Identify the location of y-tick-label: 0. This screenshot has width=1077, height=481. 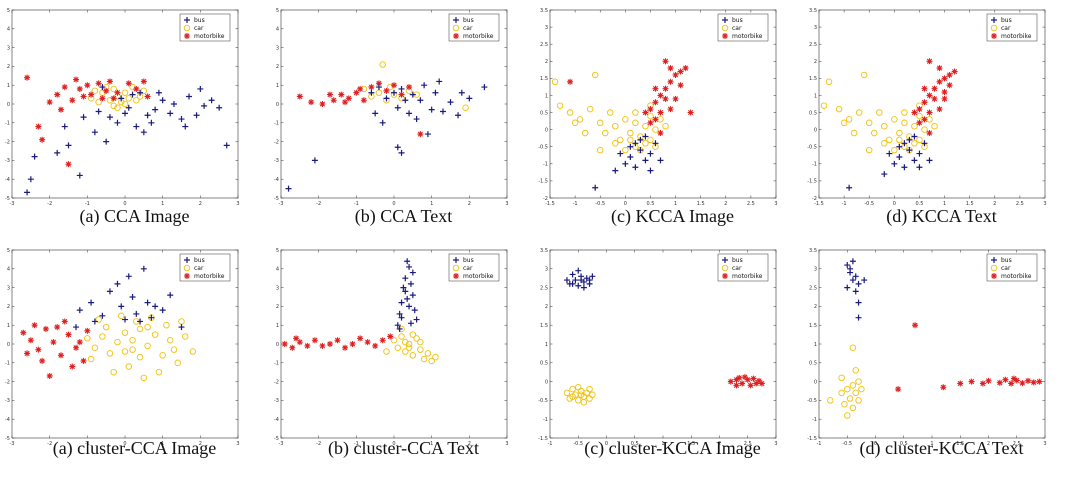
(8, 105).